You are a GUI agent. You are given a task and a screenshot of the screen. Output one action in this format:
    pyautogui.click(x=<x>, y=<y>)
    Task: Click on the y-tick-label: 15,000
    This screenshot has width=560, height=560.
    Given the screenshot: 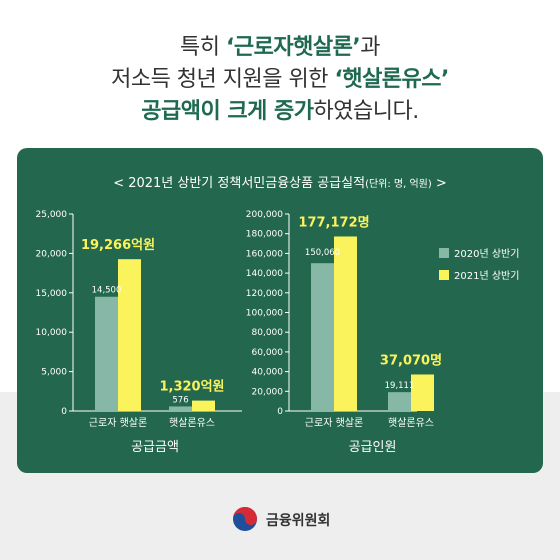 What is the action you would take?
    pyautogui.click(x=52, y=294)
    